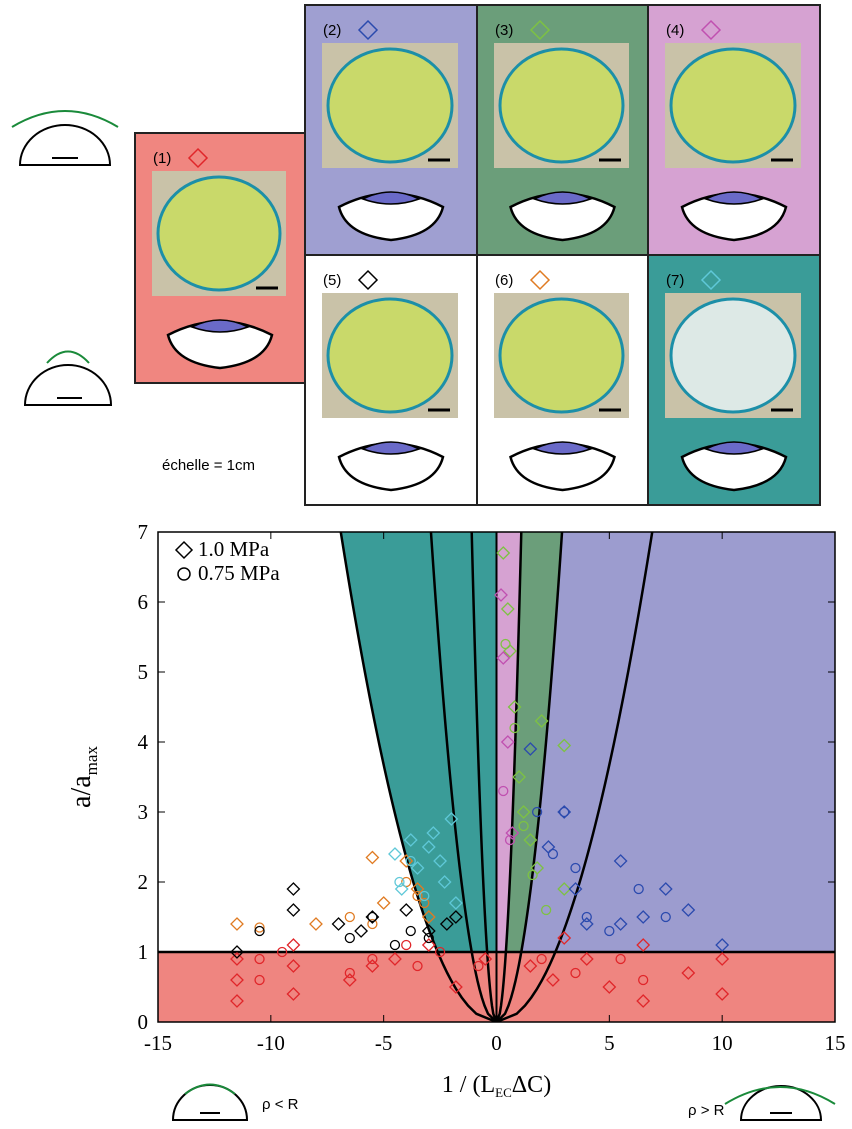  I want to click on y-tick-label: 0, so click(143, 1022).